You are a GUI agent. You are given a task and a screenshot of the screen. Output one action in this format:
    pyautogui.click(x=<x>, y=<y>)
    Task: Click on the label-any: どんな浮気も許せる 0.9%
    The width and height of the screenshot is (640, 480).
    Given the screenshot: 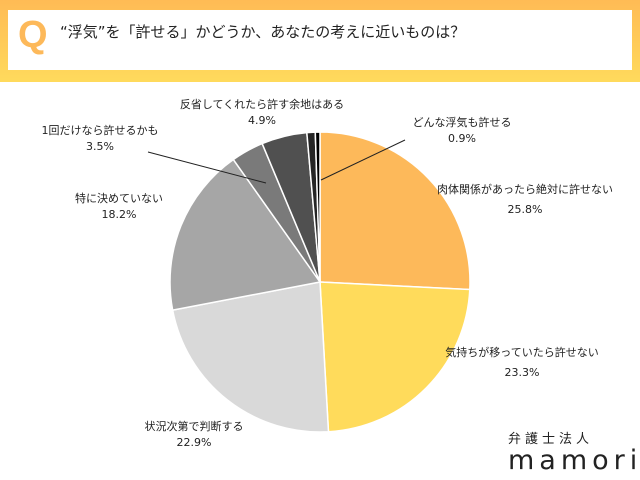 What is the action you would take?
    pyautogui.click(x=462, y=130)
    